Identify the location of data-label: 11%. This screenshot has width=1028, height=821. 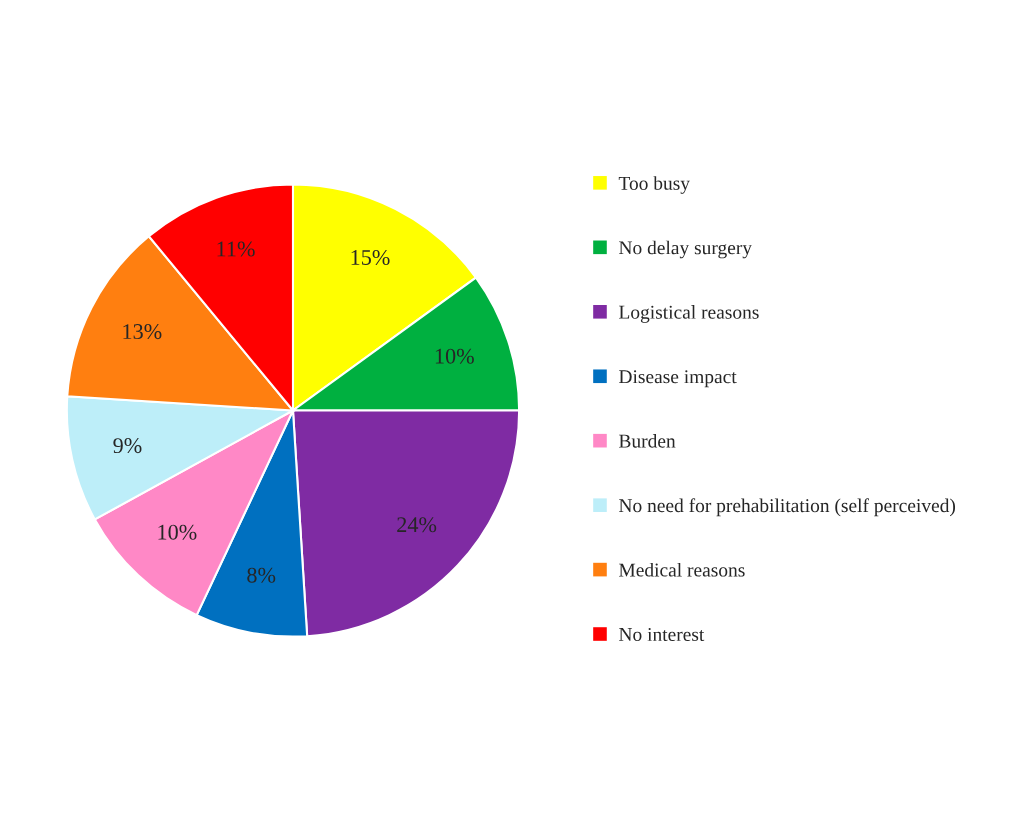
(236, 249).